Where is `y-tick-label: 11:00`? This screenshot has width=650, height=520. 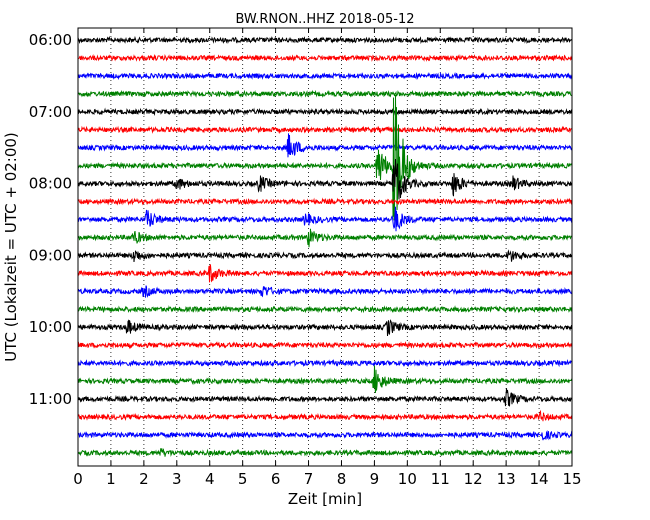 y-tick-label: 11:00 is located at coordinates (50, 399).